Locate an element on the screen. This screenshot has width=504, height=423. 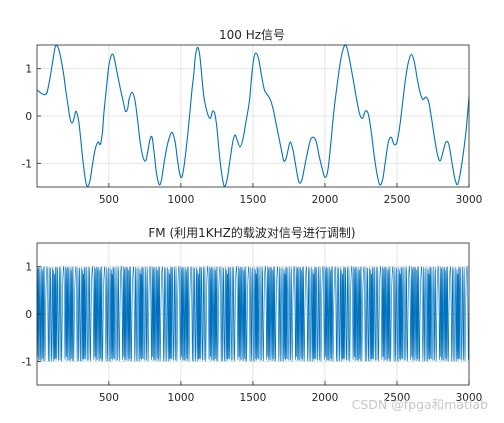
bottom-chart-title: FM (利用1KHZ的载波对信号进行调制) is located at coordinates (251, 232).